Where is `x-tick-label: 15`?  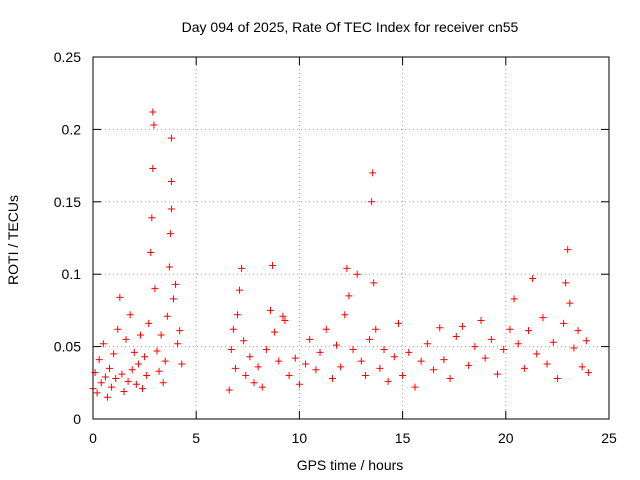 x-tick-label: 15 is located at coordinates (403, 438).